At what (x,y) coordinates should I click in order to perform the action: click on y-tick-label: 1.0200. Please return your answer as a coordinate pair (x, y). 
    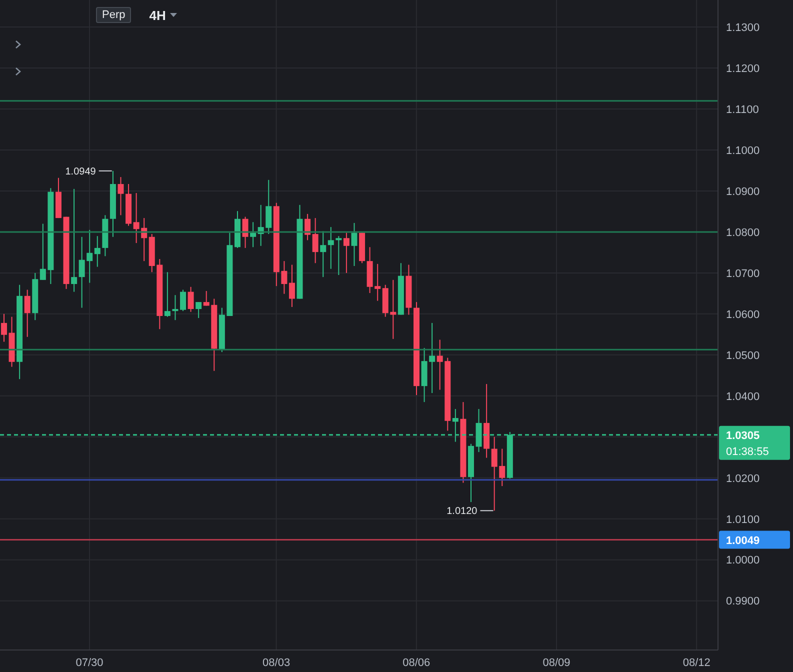
    Looking at the image, I should click on (743, 478).